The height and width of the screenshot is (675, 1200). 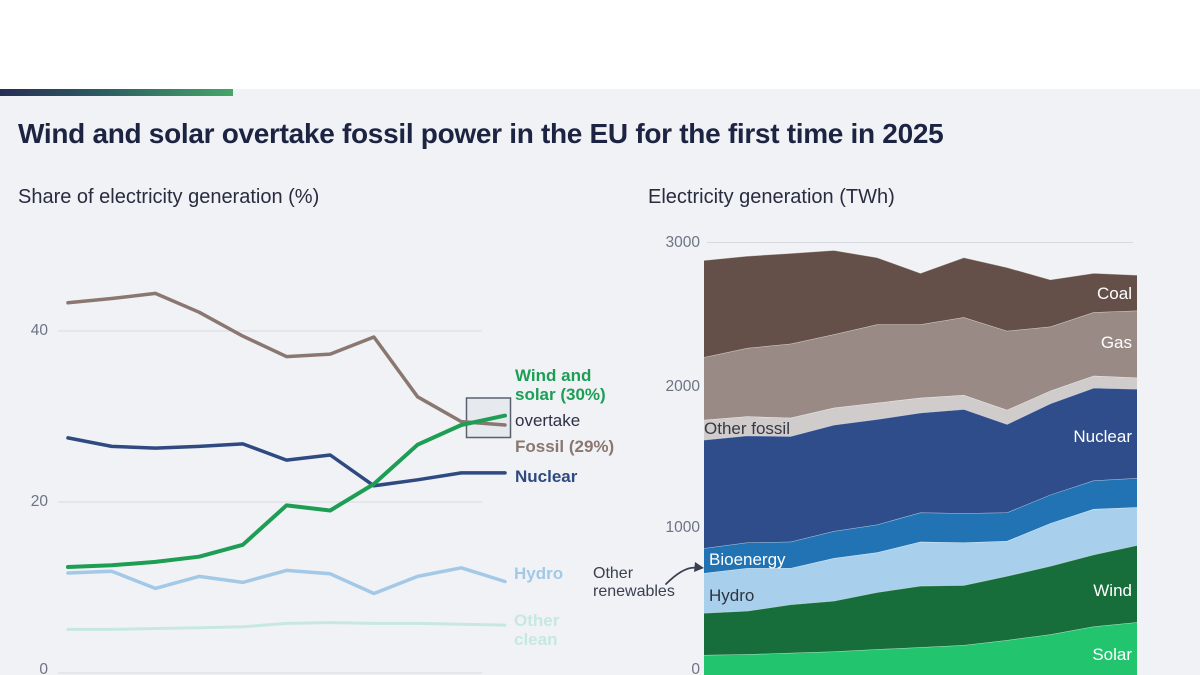 I want to click on wind-area, so click(x=920, y=600).